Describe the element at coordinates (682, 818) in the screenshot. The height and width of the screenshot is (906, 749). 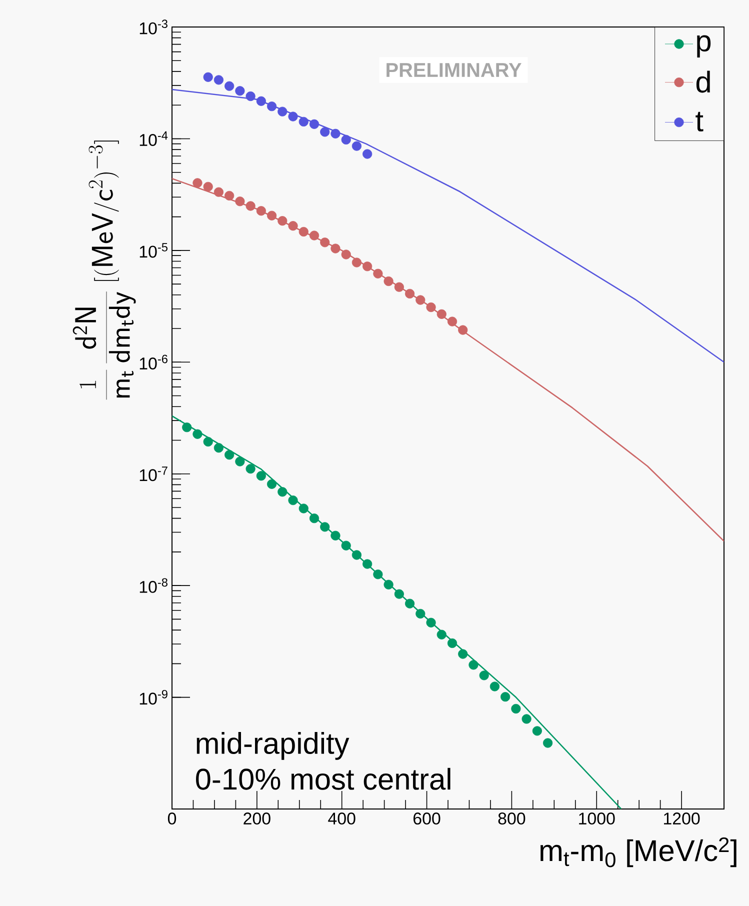
I see `x-tick-label: 1200` at that location.